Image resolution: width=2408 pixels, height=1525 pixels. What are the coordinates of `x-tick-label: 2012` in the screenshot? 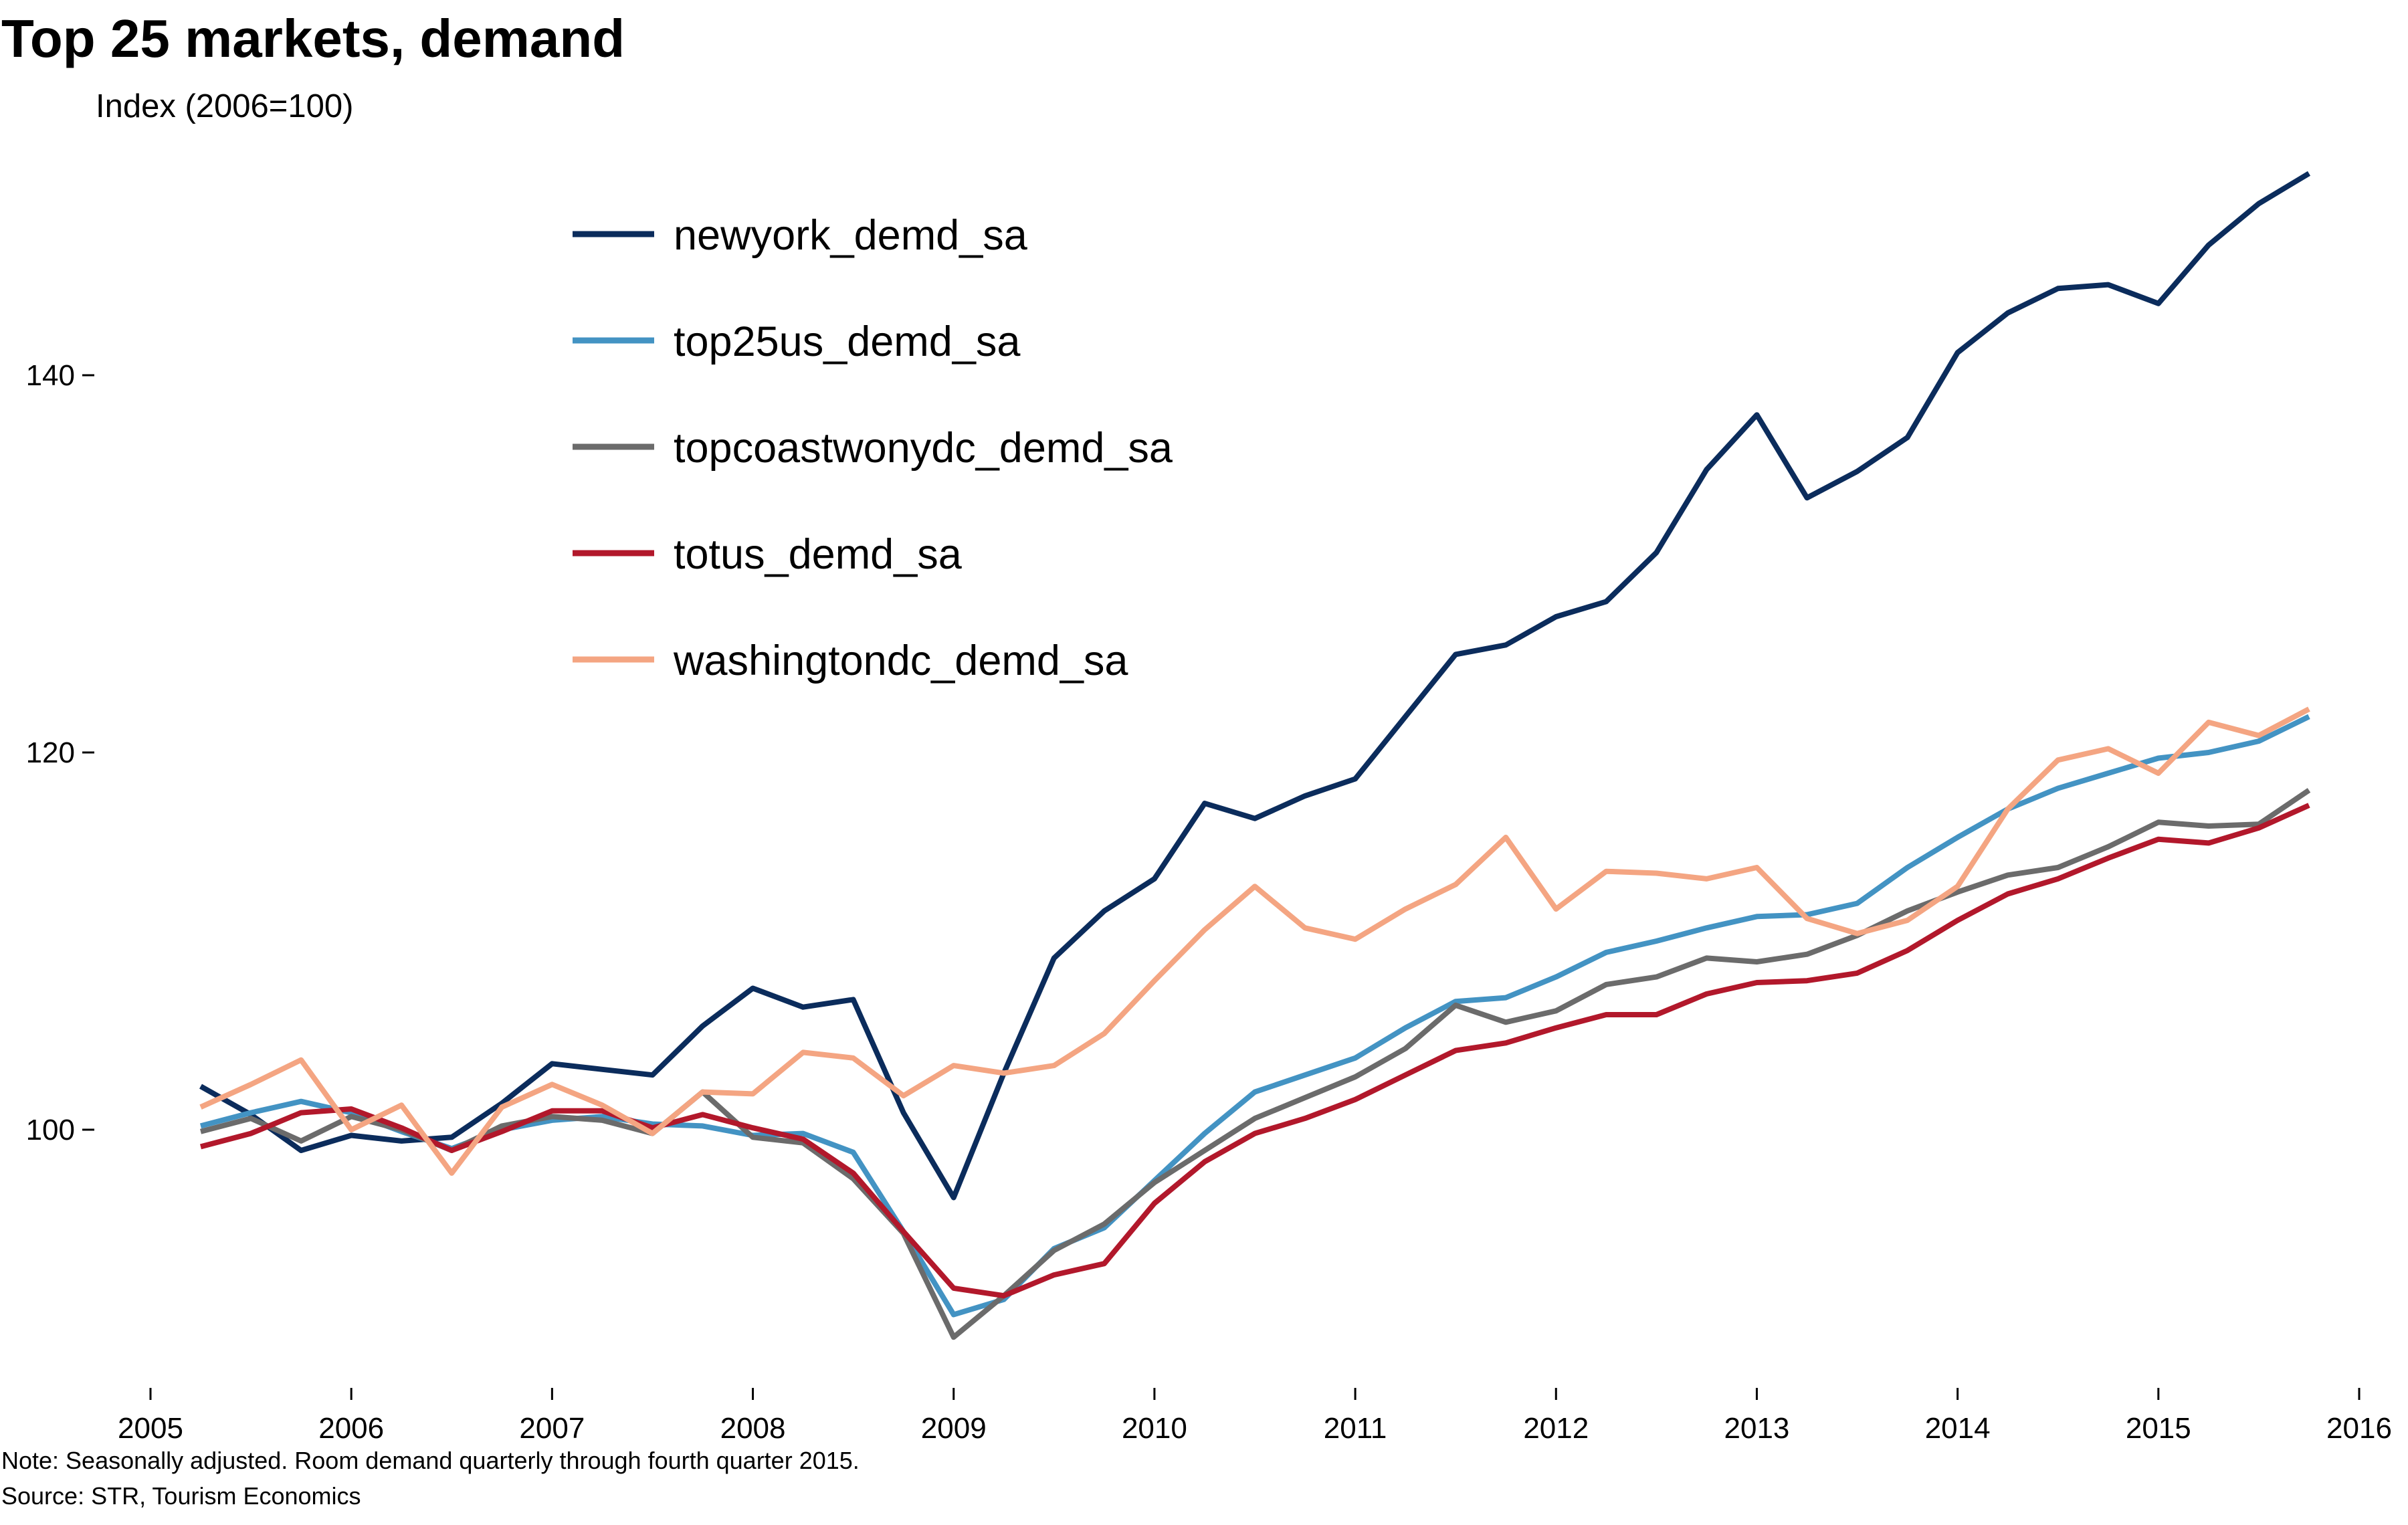 It's located at (1556, 1428).